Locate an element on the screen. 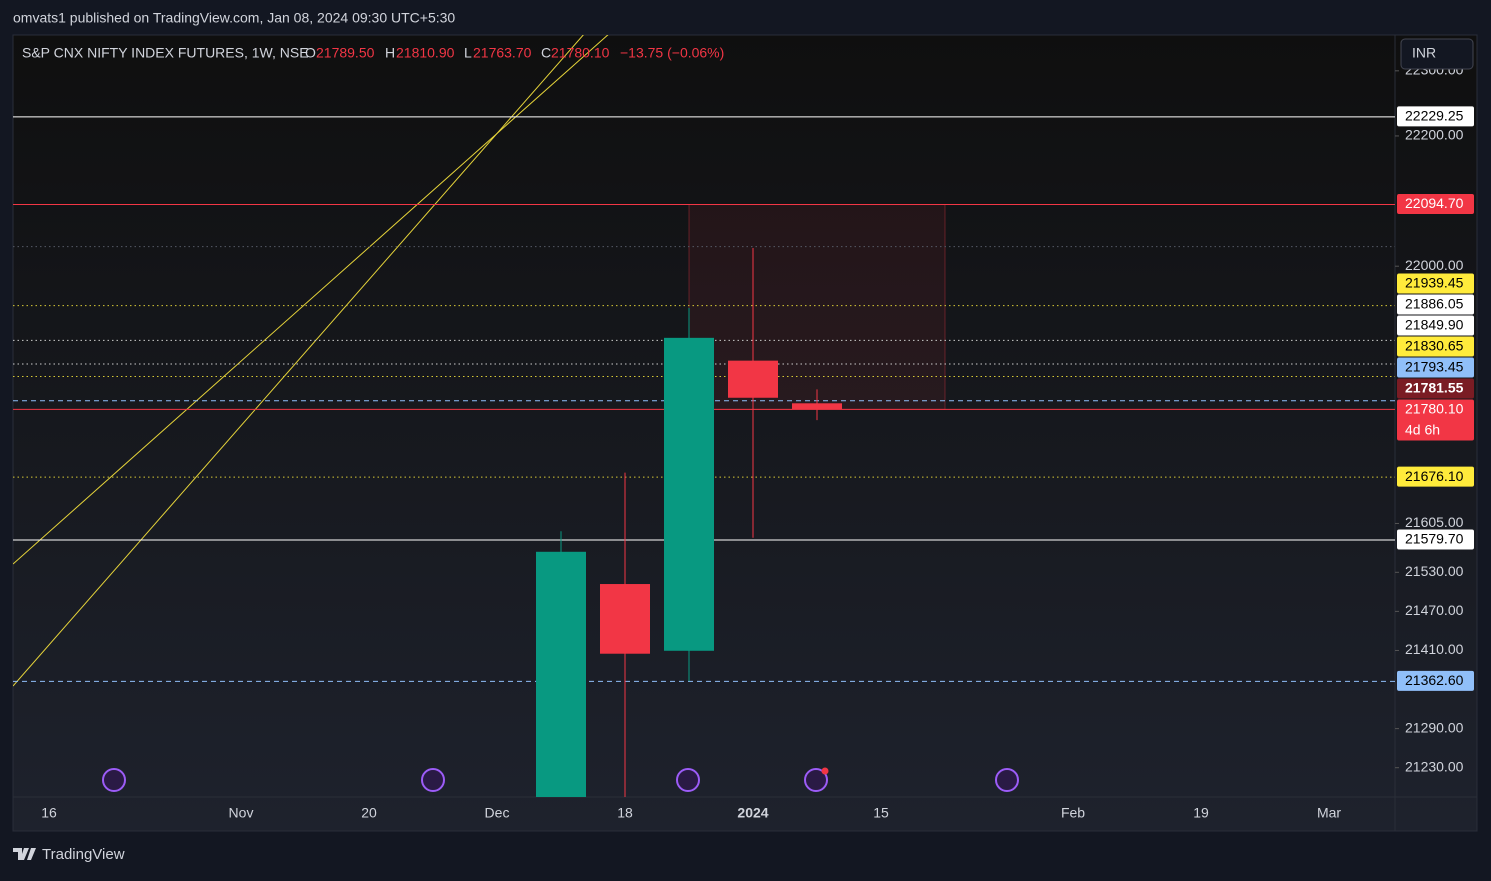  x-tick-label: 2024 is located at coordinates (752, 813).